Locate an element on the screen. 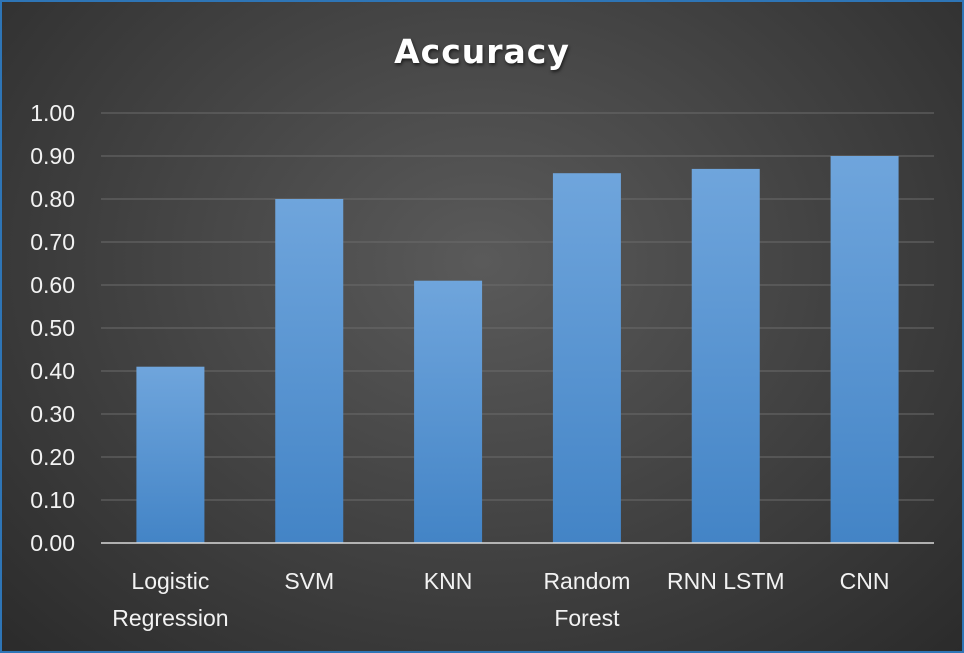  x-category-label: Random Forest is located at coordinates (586, 599).